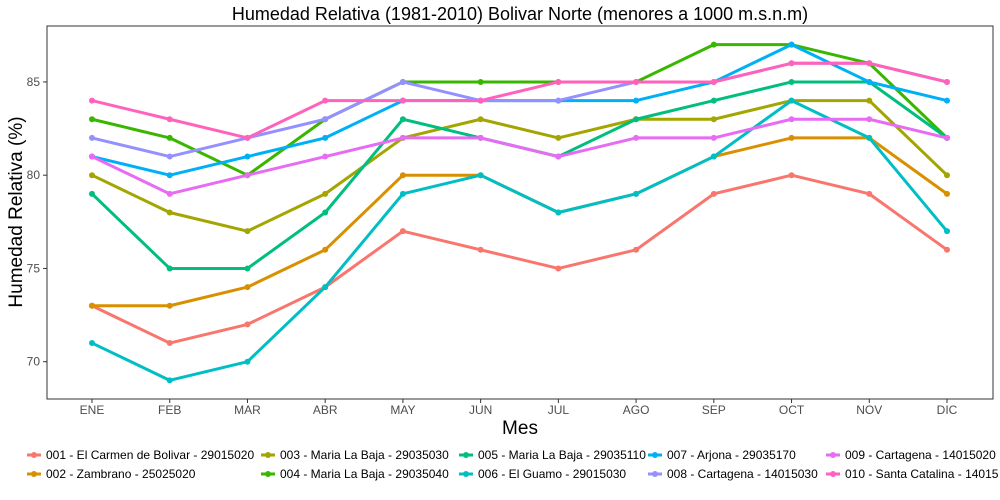 The width and height of the screenshot is (1000, 500). What do you see at coordinates (714, 410) in the screenshot?
I see `x-tick-label: SEP` at bounding box center [714, 410].